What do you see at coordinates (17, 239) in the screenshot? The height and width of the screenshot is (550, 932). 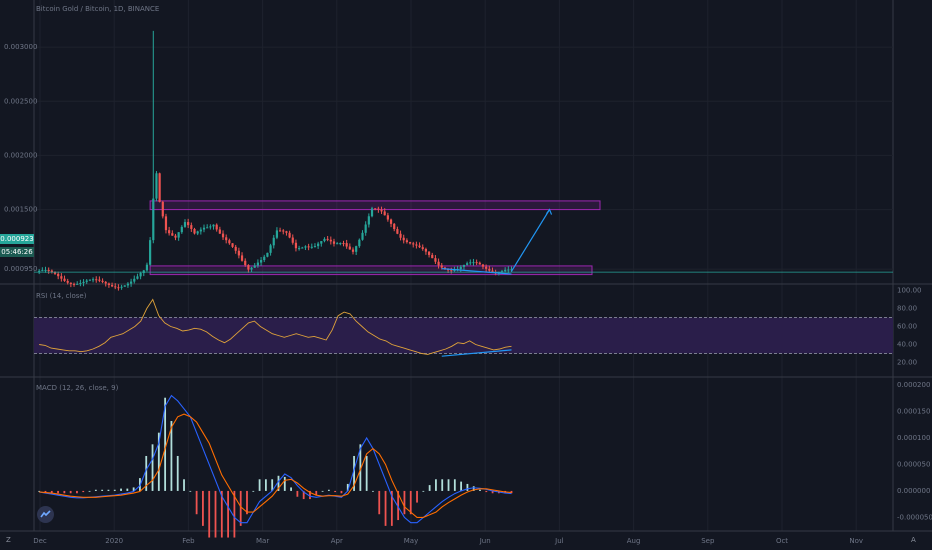 I see `last-price-tag: 0.000923` at bounding box center [17, 239].